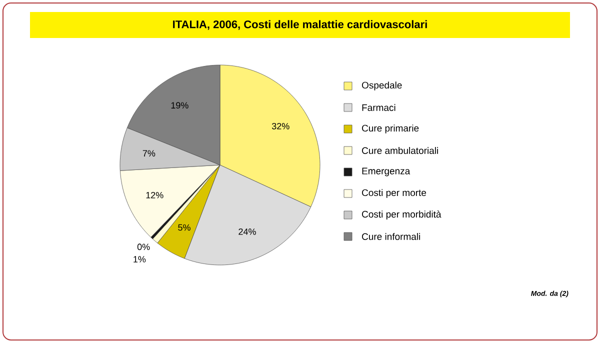  Describe the element at coordinates (386, 172) in the screenshot. I see `legend-label: Emergenza` at that location.